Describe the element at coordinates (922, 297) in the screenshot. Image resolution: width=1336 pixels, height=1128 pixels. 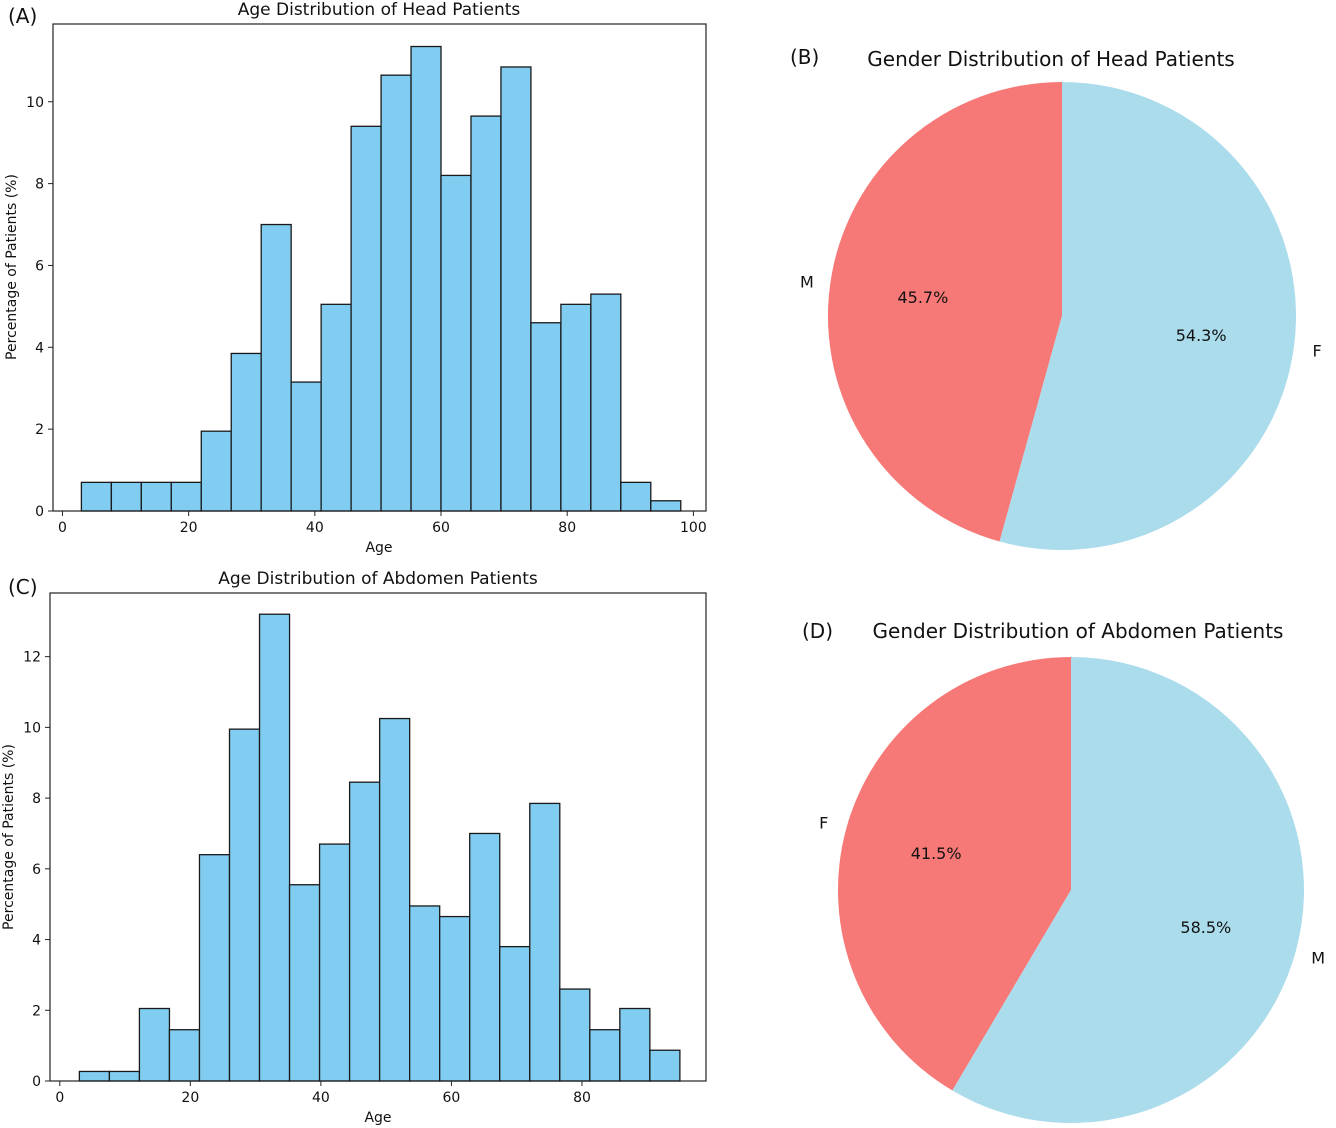
I see `pie-percent-label: 45.7%` at that location.